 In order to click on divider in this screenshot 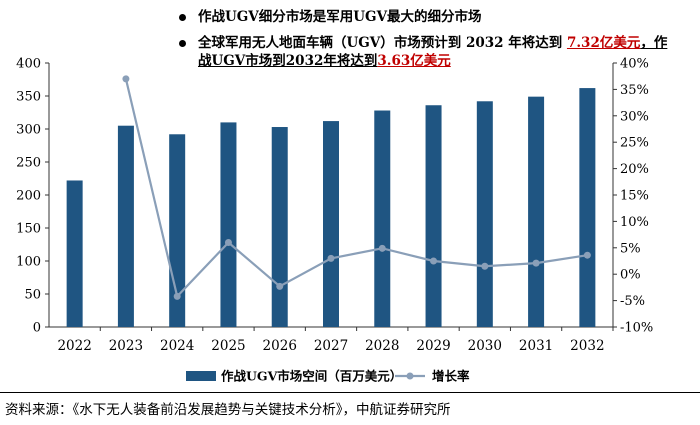, I will do `click(350, 392)`.